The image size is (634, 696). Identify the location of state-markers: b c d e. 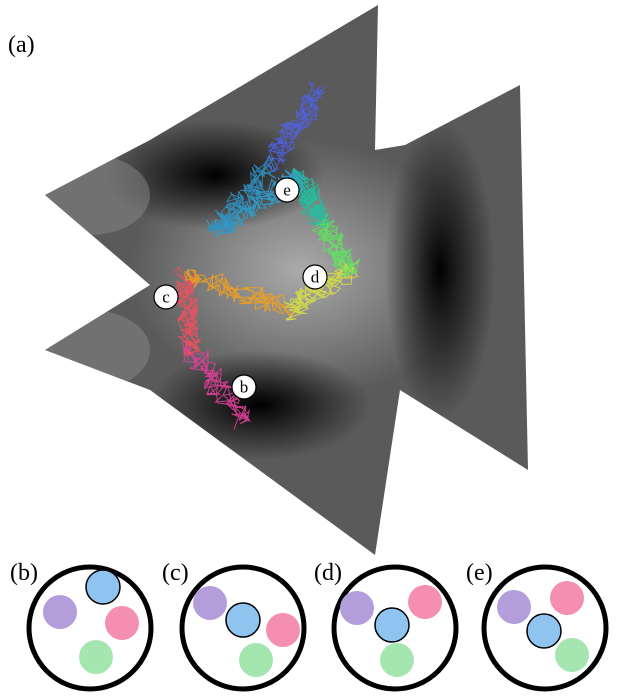
(240, 288).